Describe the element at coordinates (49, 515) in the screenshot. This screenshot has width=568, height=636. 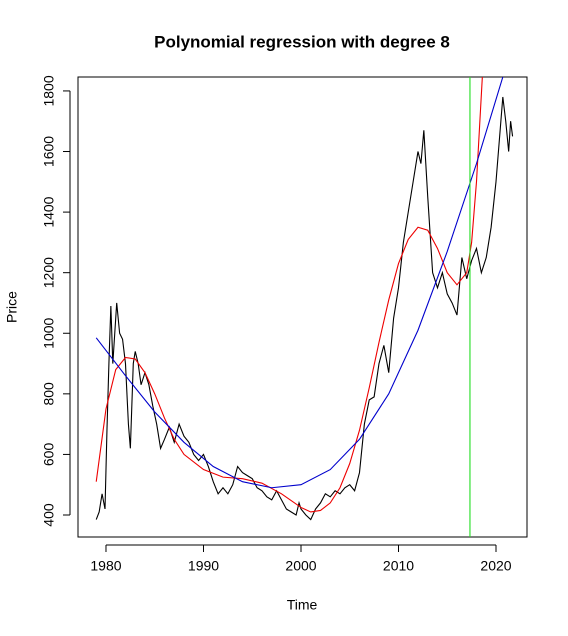
I see `y-tick-label: 400` at that location.